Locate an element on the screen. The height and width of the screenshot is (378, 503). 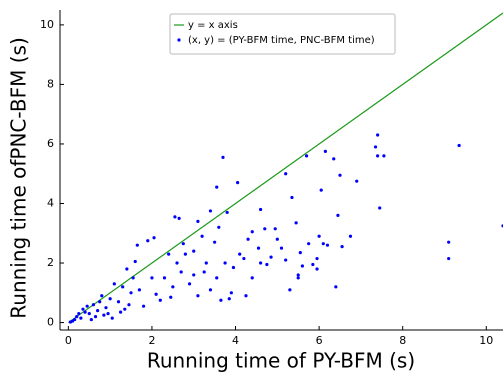
y-tick-label: 0 is located at coordinates (50, 322).